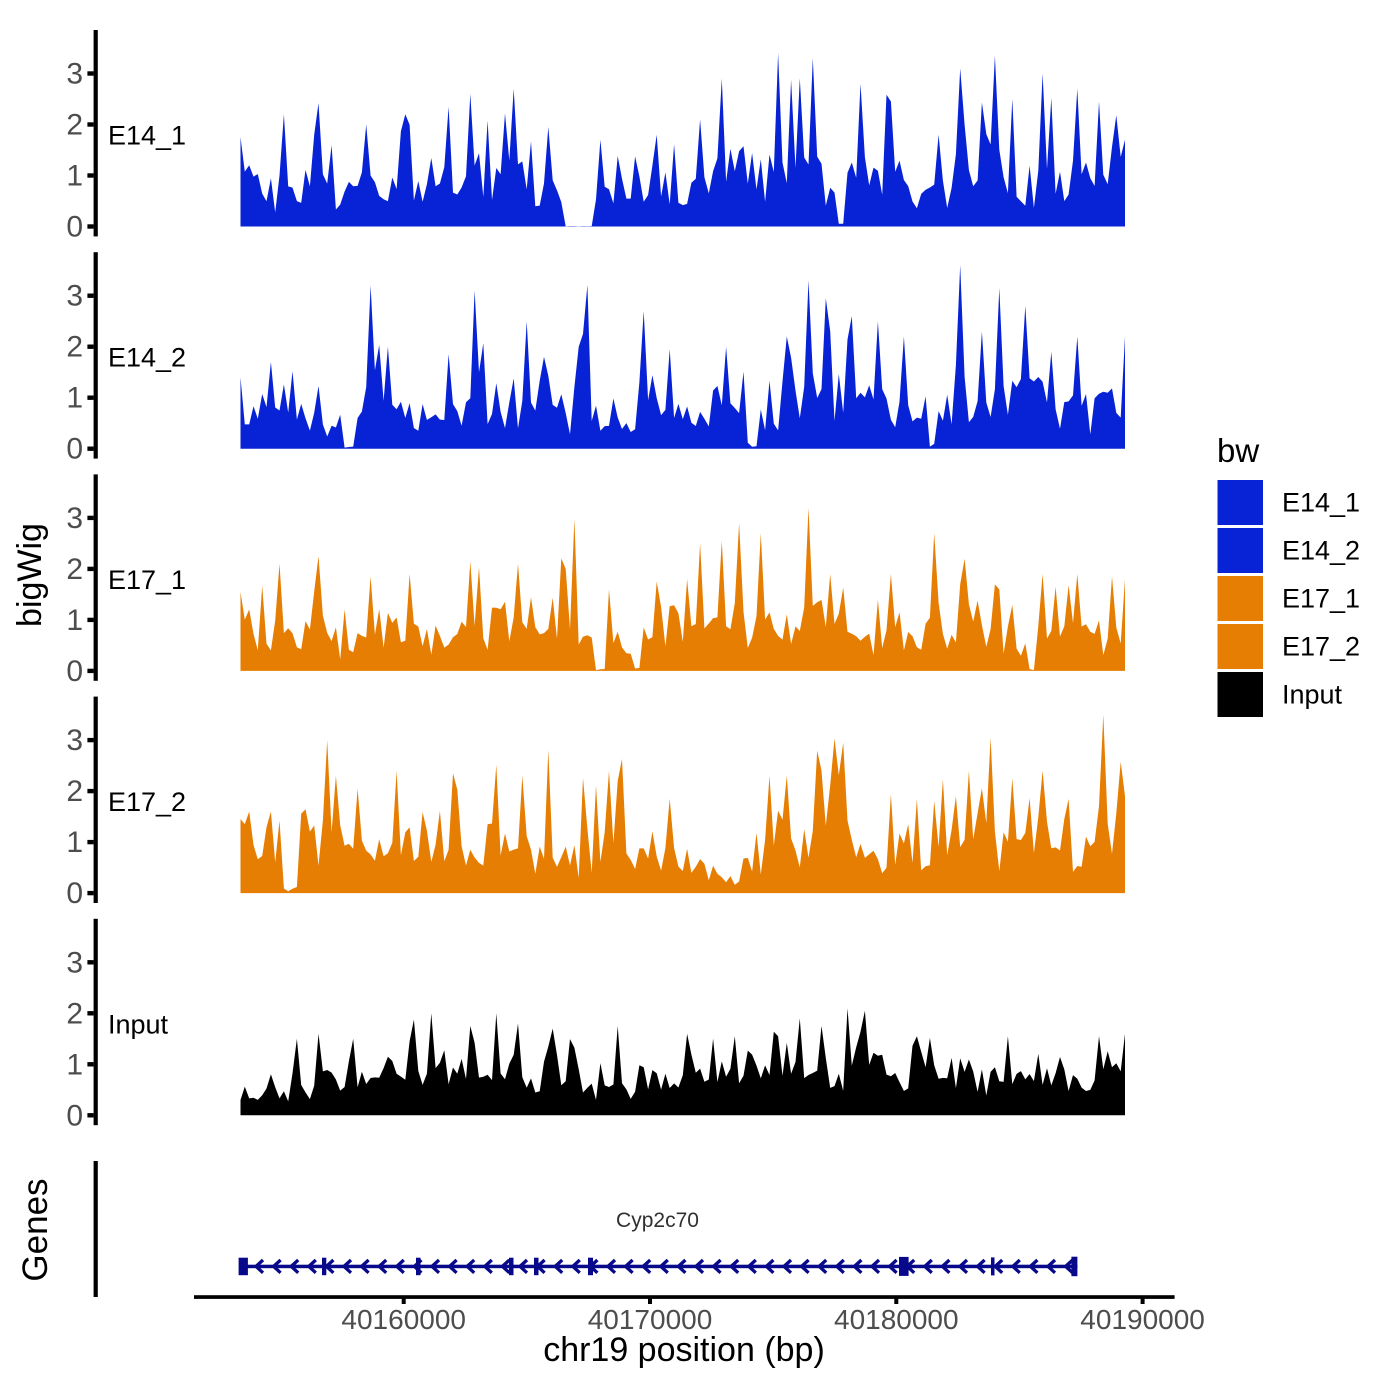  Describe the element at coordinates (896, 1319) in the screenshot. I see `svg-text: 40180000` at that location.